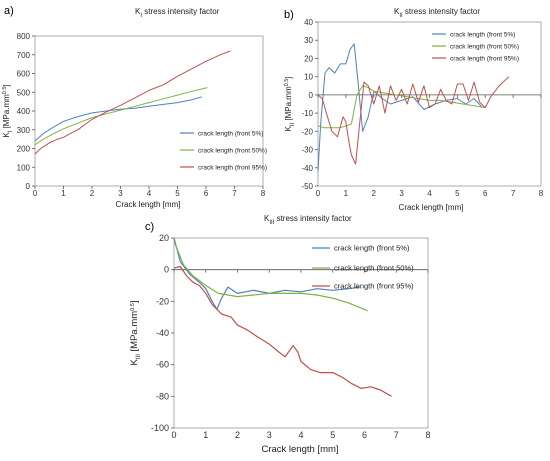 The width and height of the screenshot is (550, 461). What do you see at coordinates (293, 125) in the screenshot?
I see `y-label-subscript: II` at bounding box center [293, 125].